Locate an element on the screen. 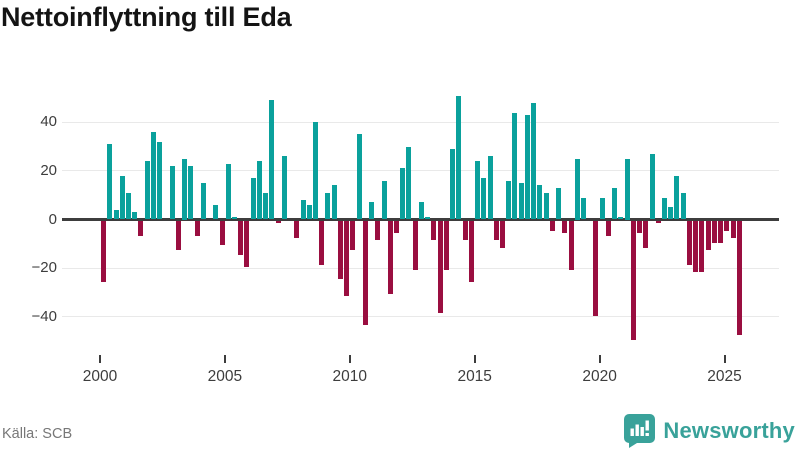 The height and width of the screenshot is (450, 800). zero-line is located at coordinates (420, 219).